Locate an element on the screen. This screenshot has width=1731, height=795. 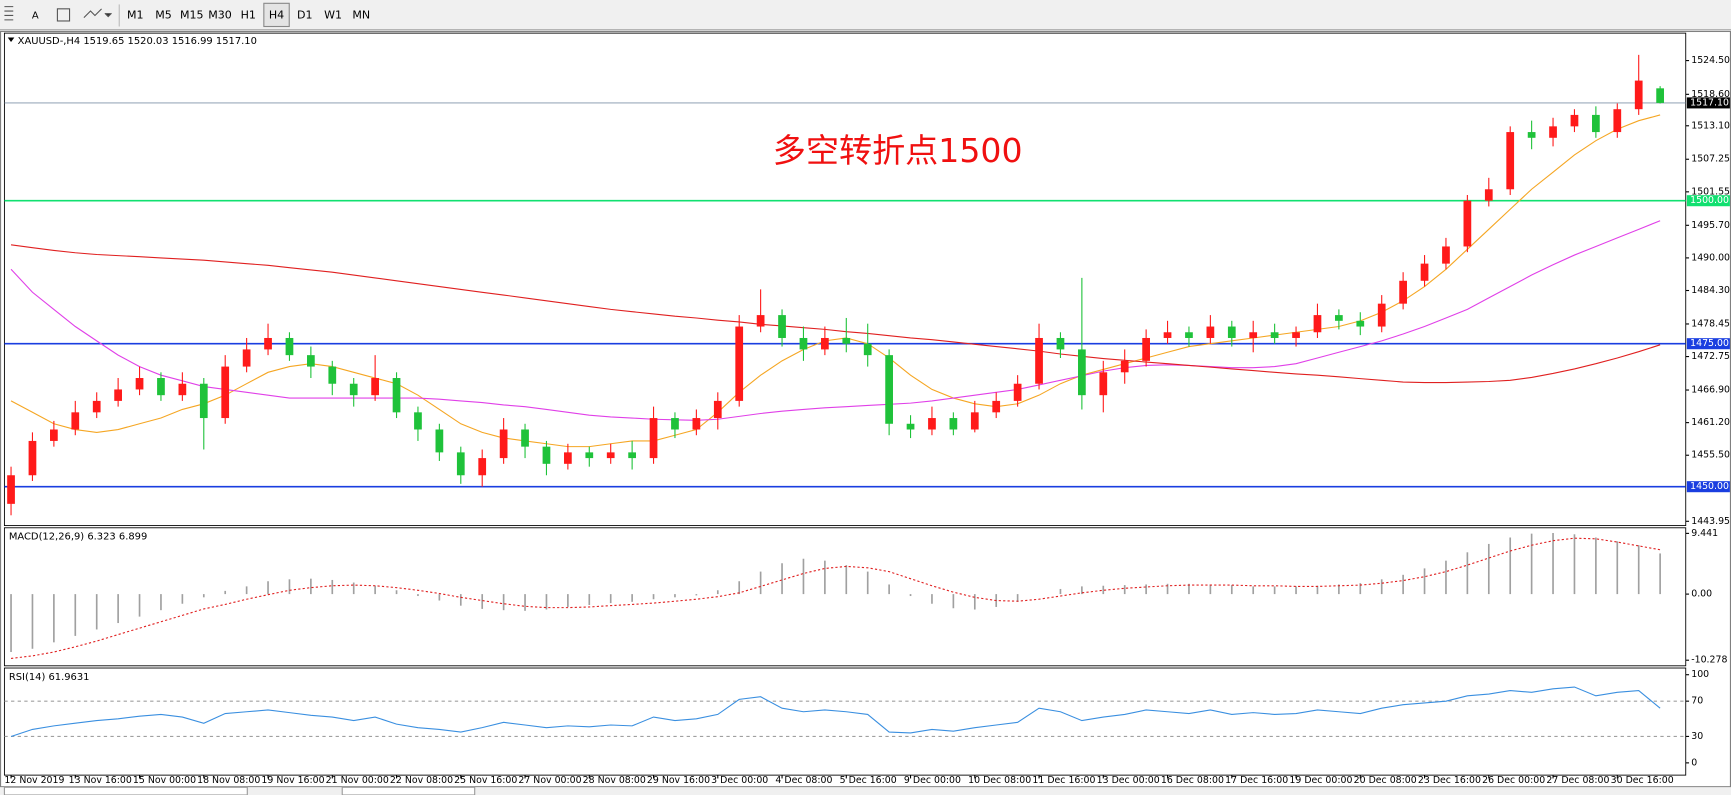
x-tick-label: 11 Dec 16:00 is located at coordinates (1063, 780).